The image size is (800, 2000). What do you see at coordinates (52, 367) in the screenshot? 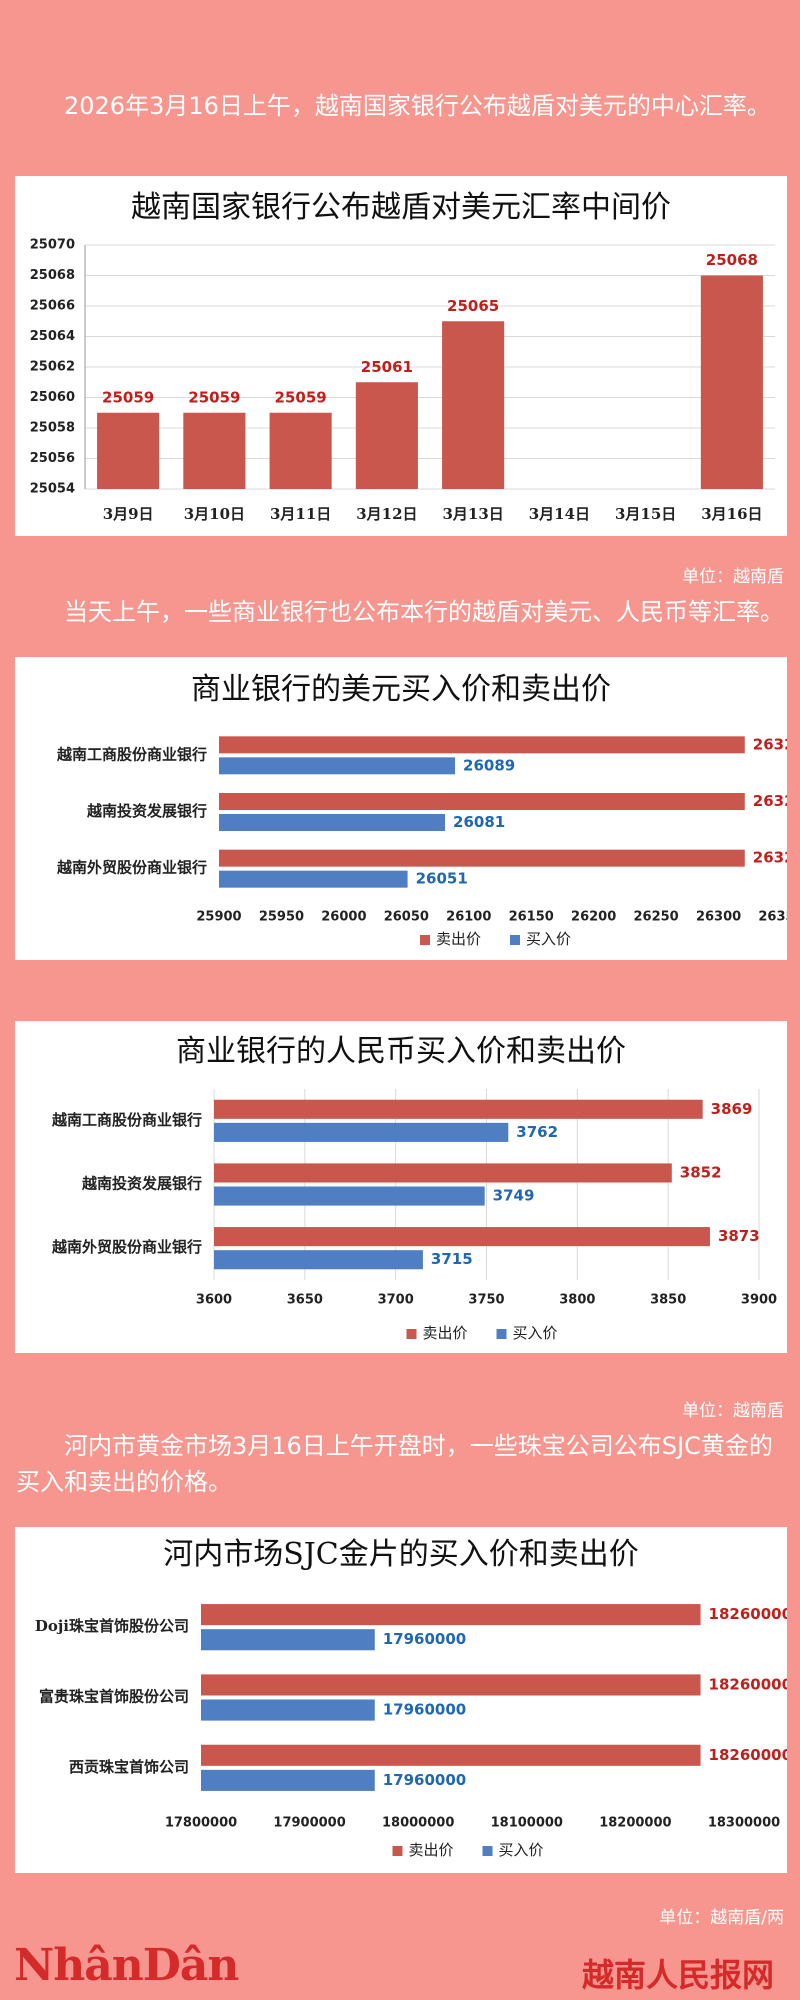
I see `y-tick-label: 25062` at bounding box center [52, 367].